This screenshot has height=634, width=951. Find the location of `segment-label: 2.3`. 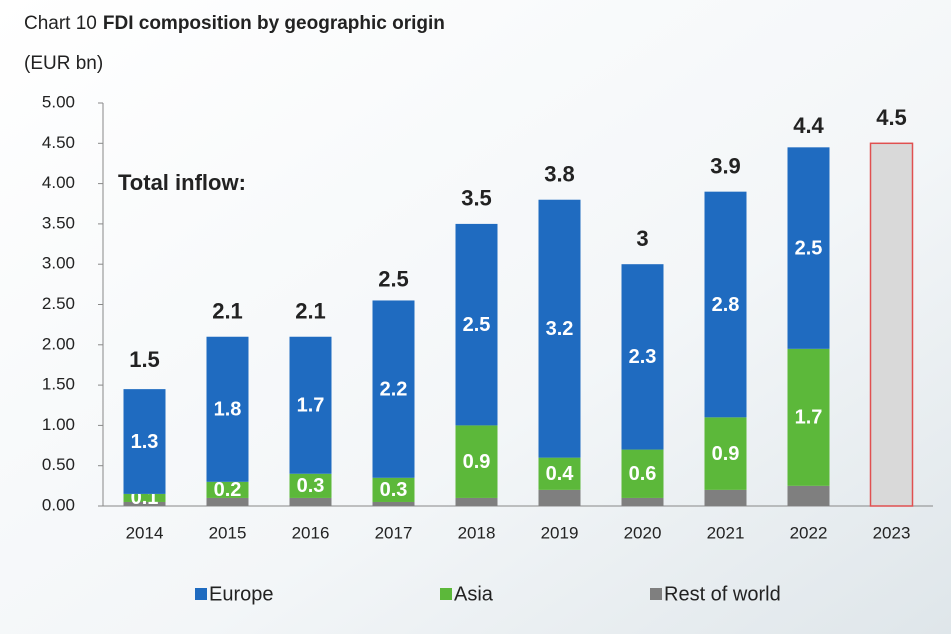

segment-label: 2.3 is located at coordinates (643, 357).